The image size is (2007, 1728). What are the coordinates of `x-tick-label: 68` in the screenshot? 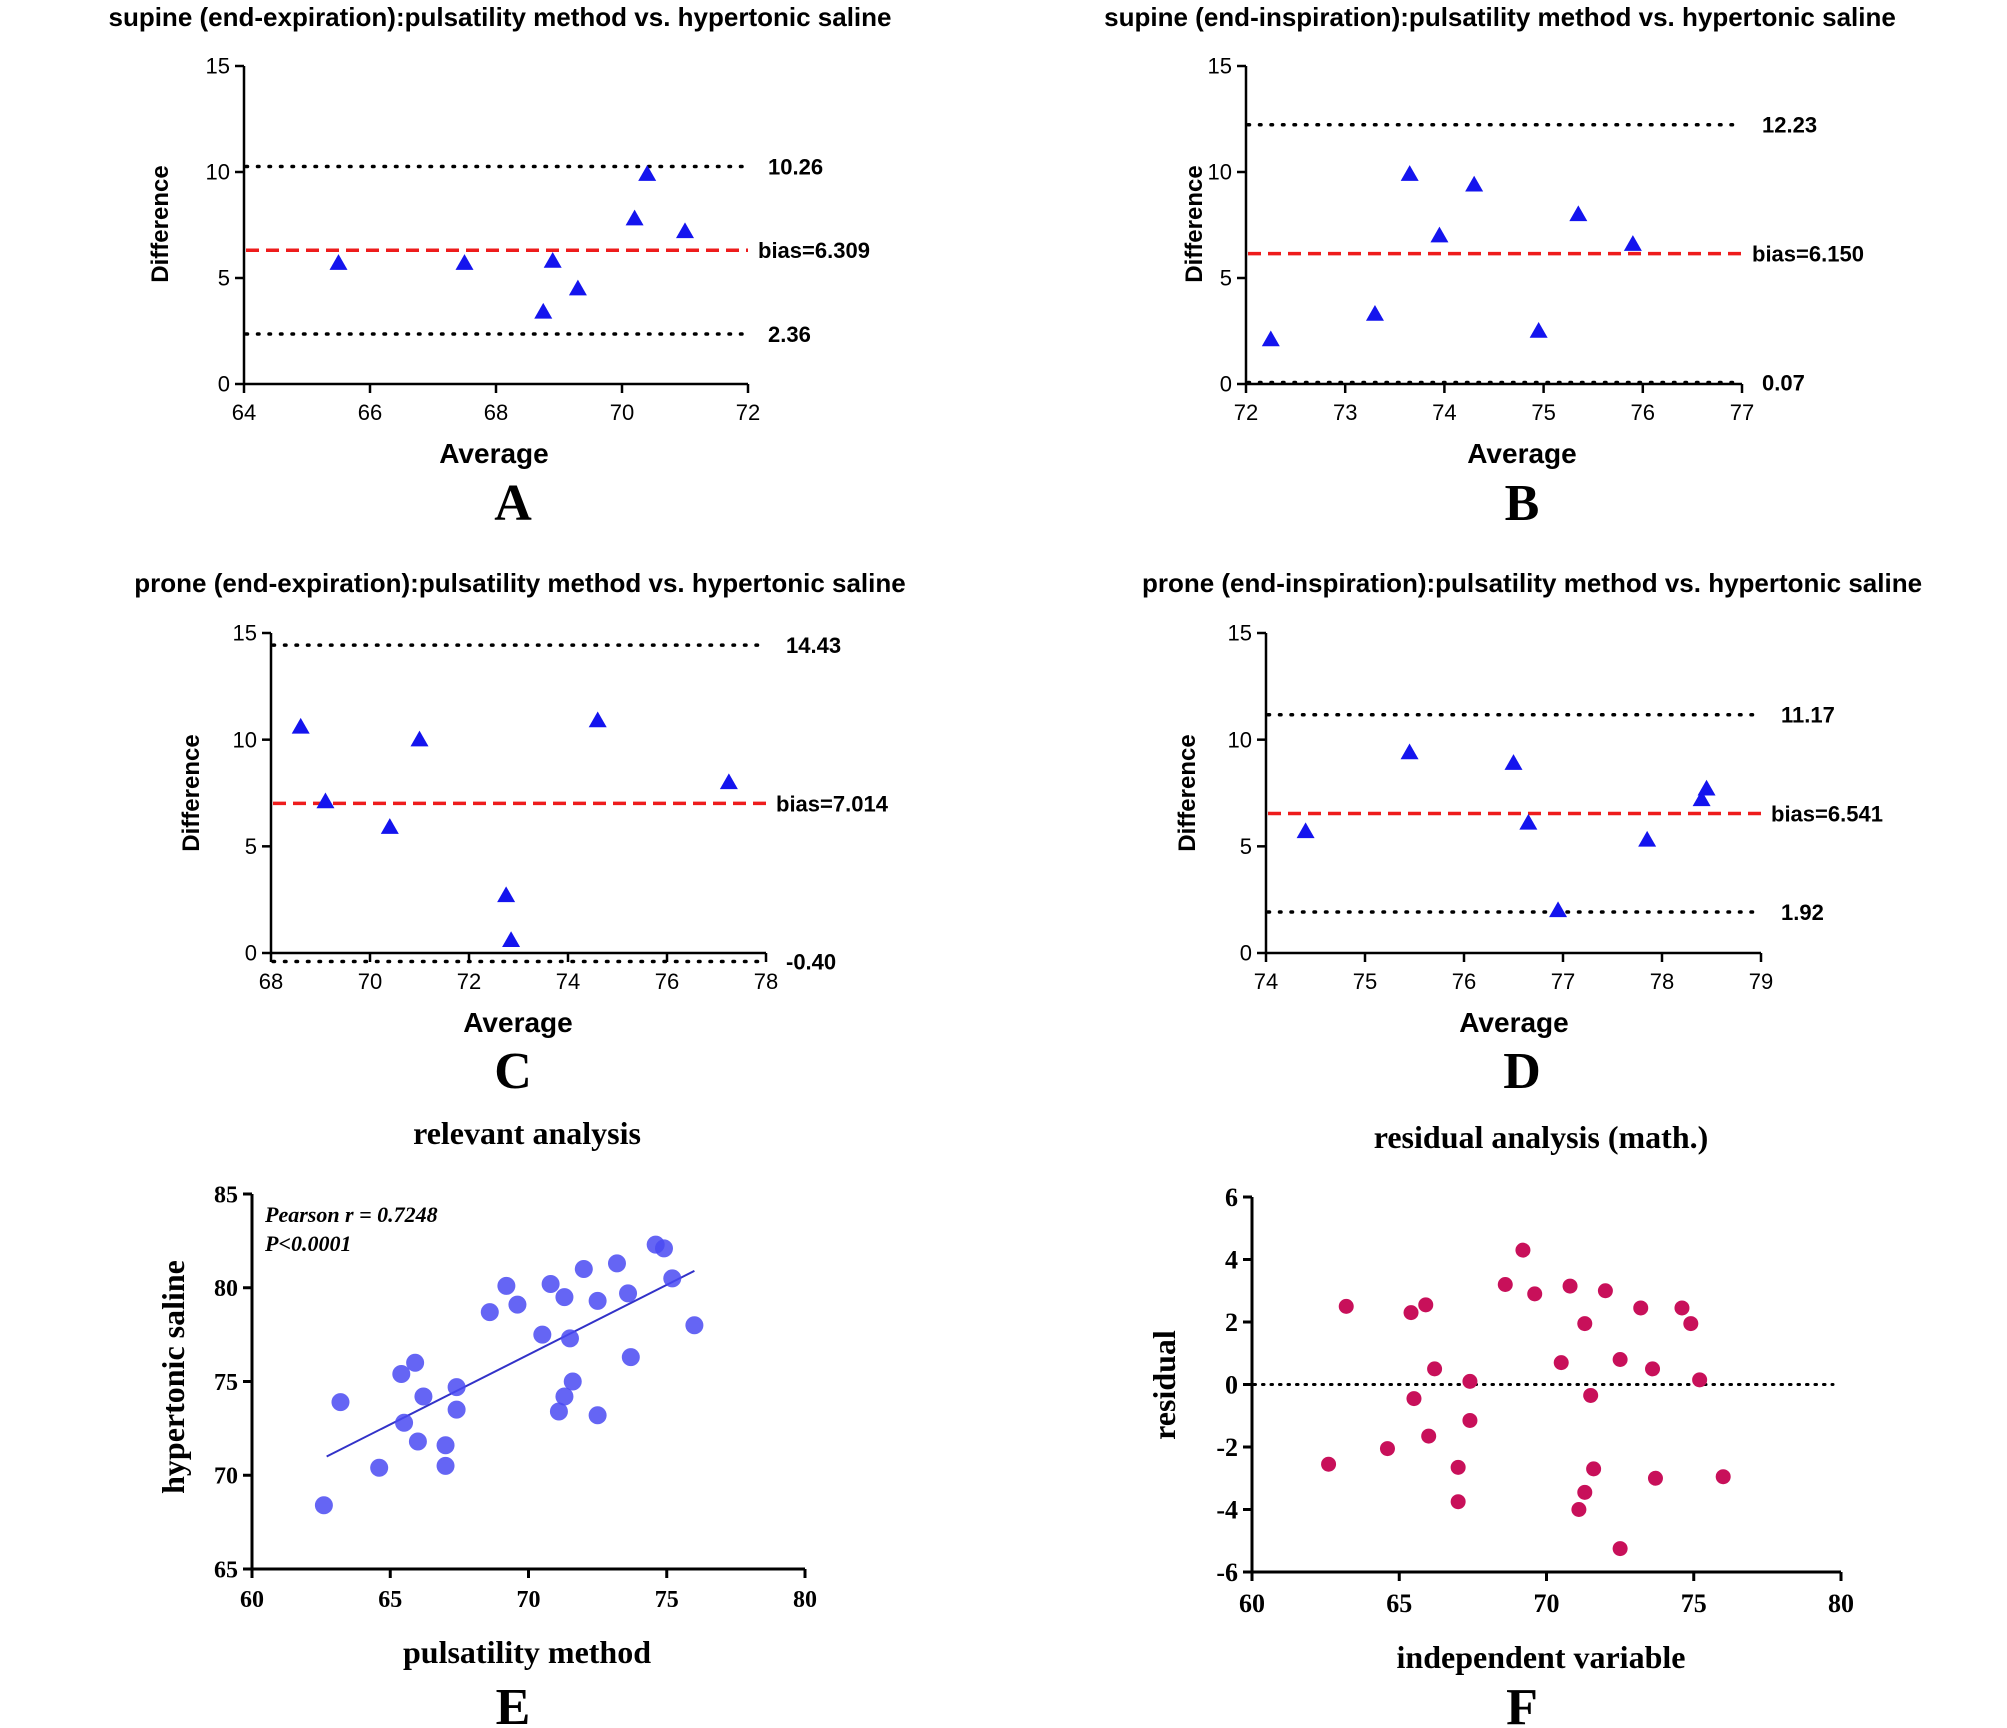 It's located at (271, 981).